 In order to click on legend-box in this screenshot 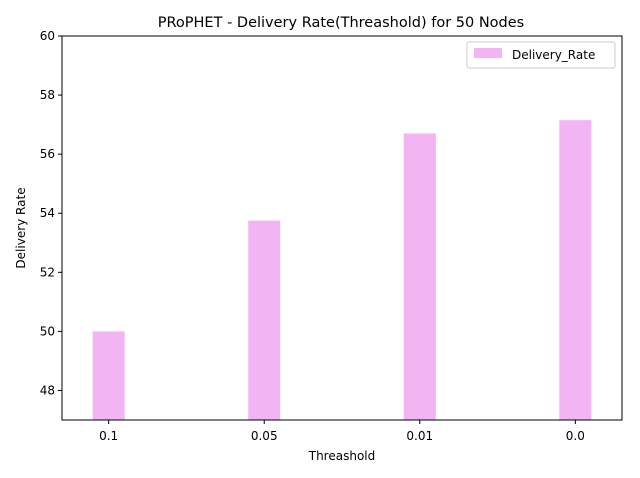, I will do `click(541, 55)`.